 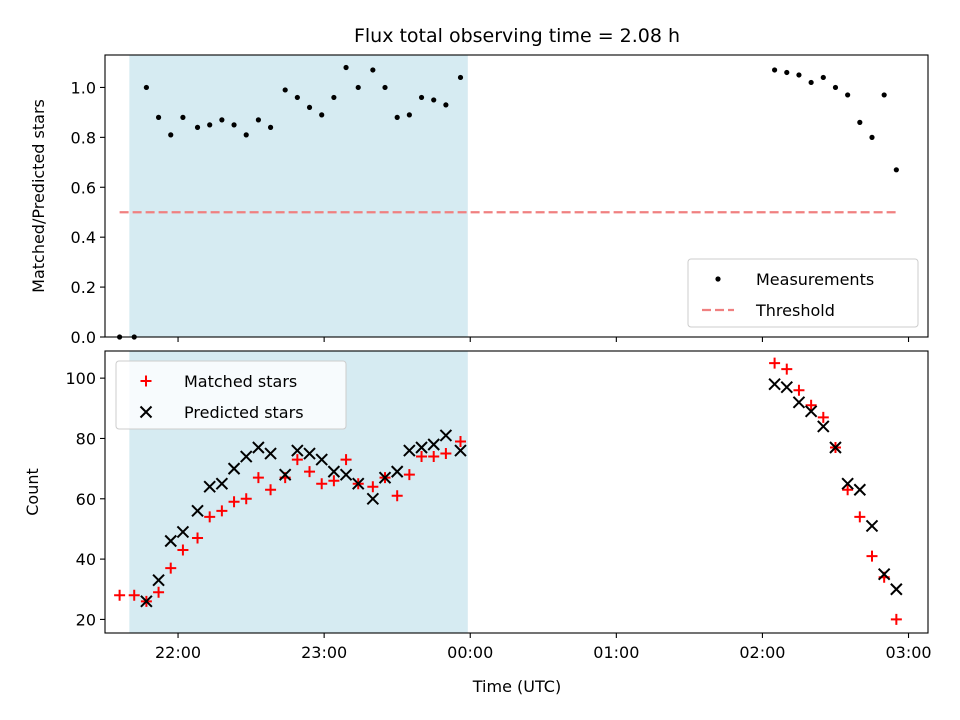 I want to click on top-y-tick-label-4: 0.8, so click(x=83, y=137).